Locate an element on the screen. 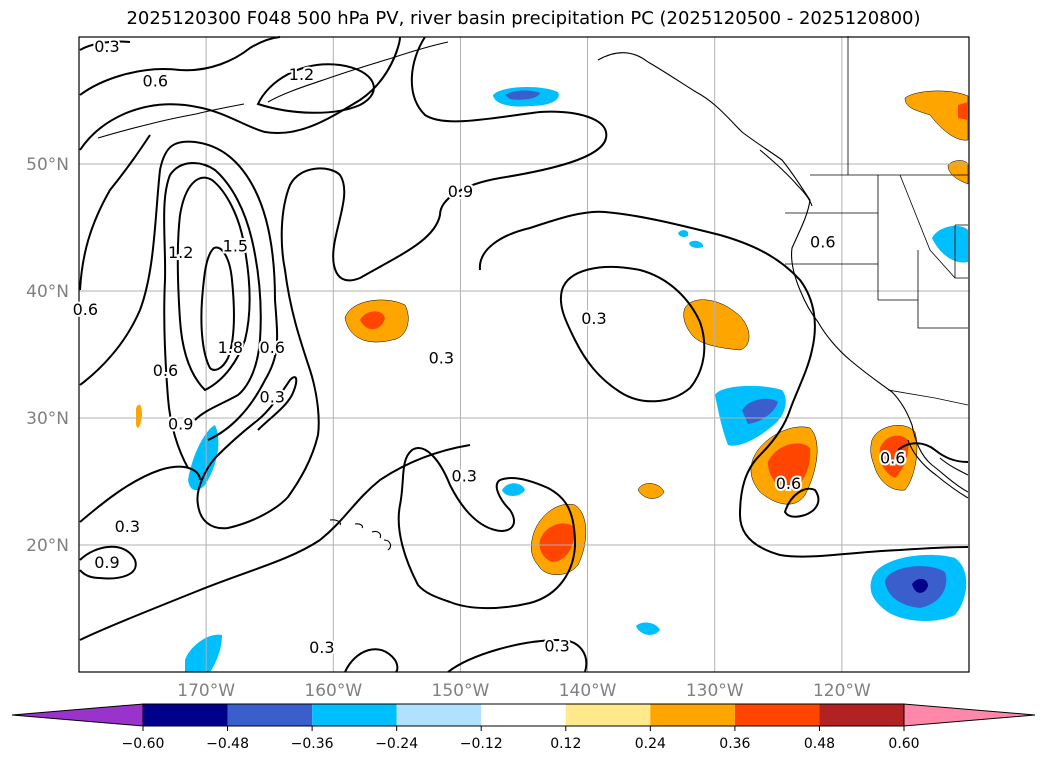 The width and height of the screenshot is (1047, 765). colorbar-outline is located at coordinates (523, 715).